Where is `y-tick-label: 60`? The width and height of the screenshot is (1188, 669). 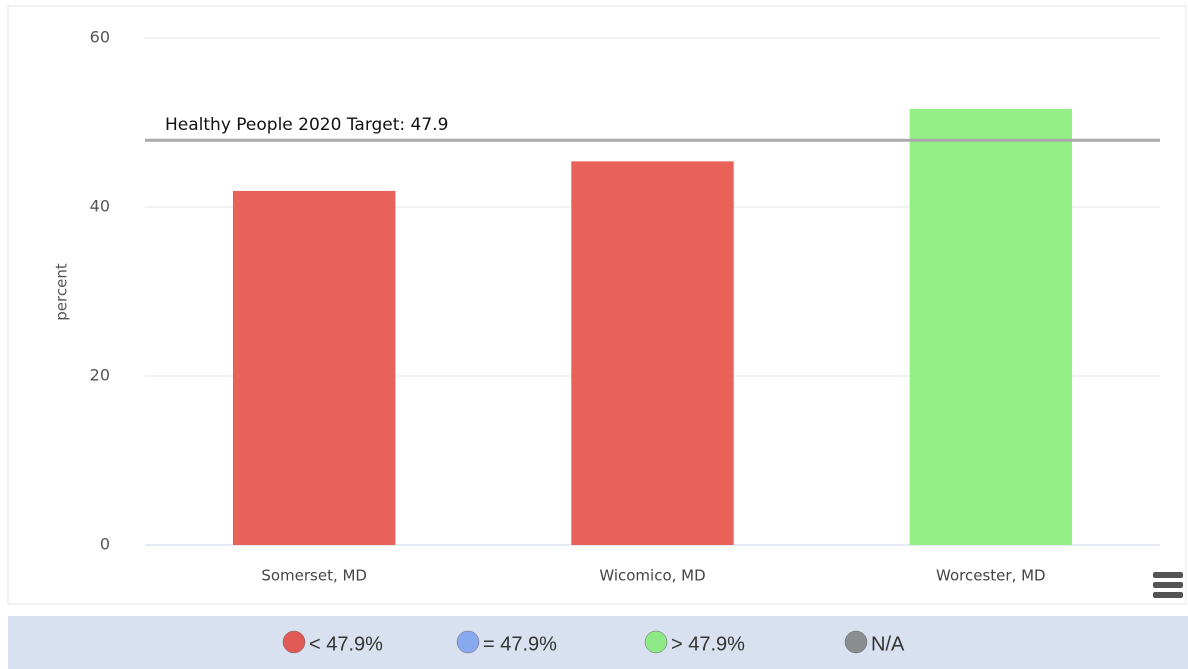 y-tick-label: 60 is located at coordinates (100, 37).